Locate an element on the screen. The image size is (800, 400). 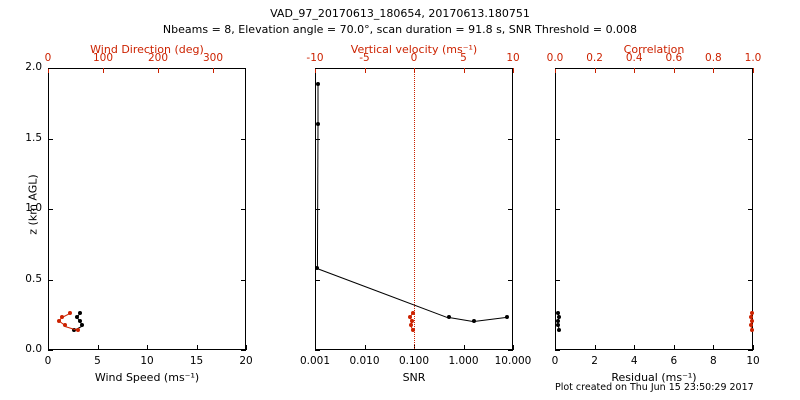
figure-title: VAD_97_20170613_180654, 20170613.180751 is located at coordinates (400, 13).